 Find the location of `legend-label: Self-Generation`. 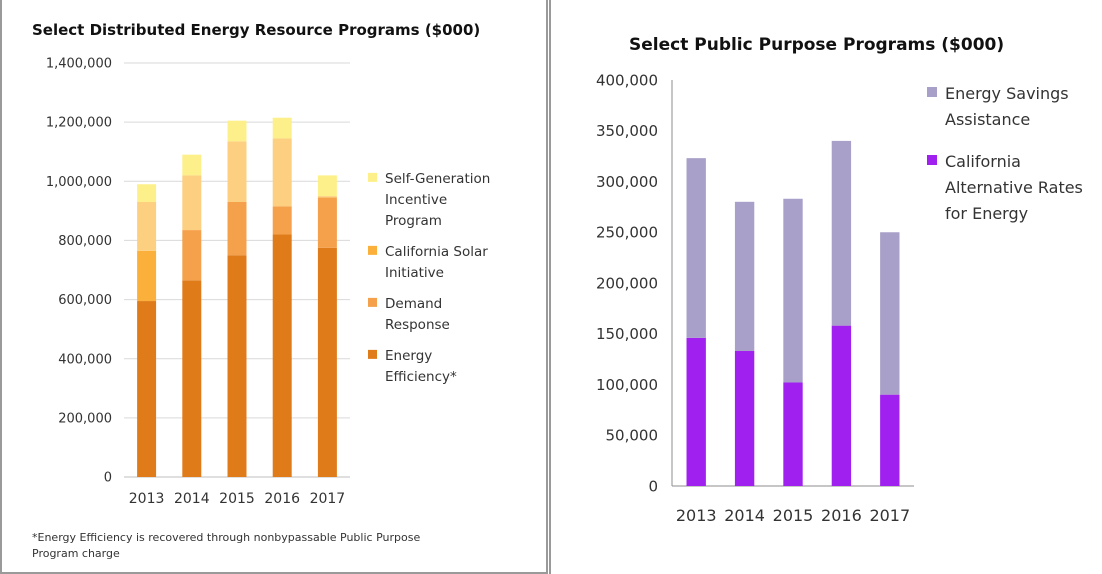

legend-label: Self-Generation is located at coordinates (437, 179).